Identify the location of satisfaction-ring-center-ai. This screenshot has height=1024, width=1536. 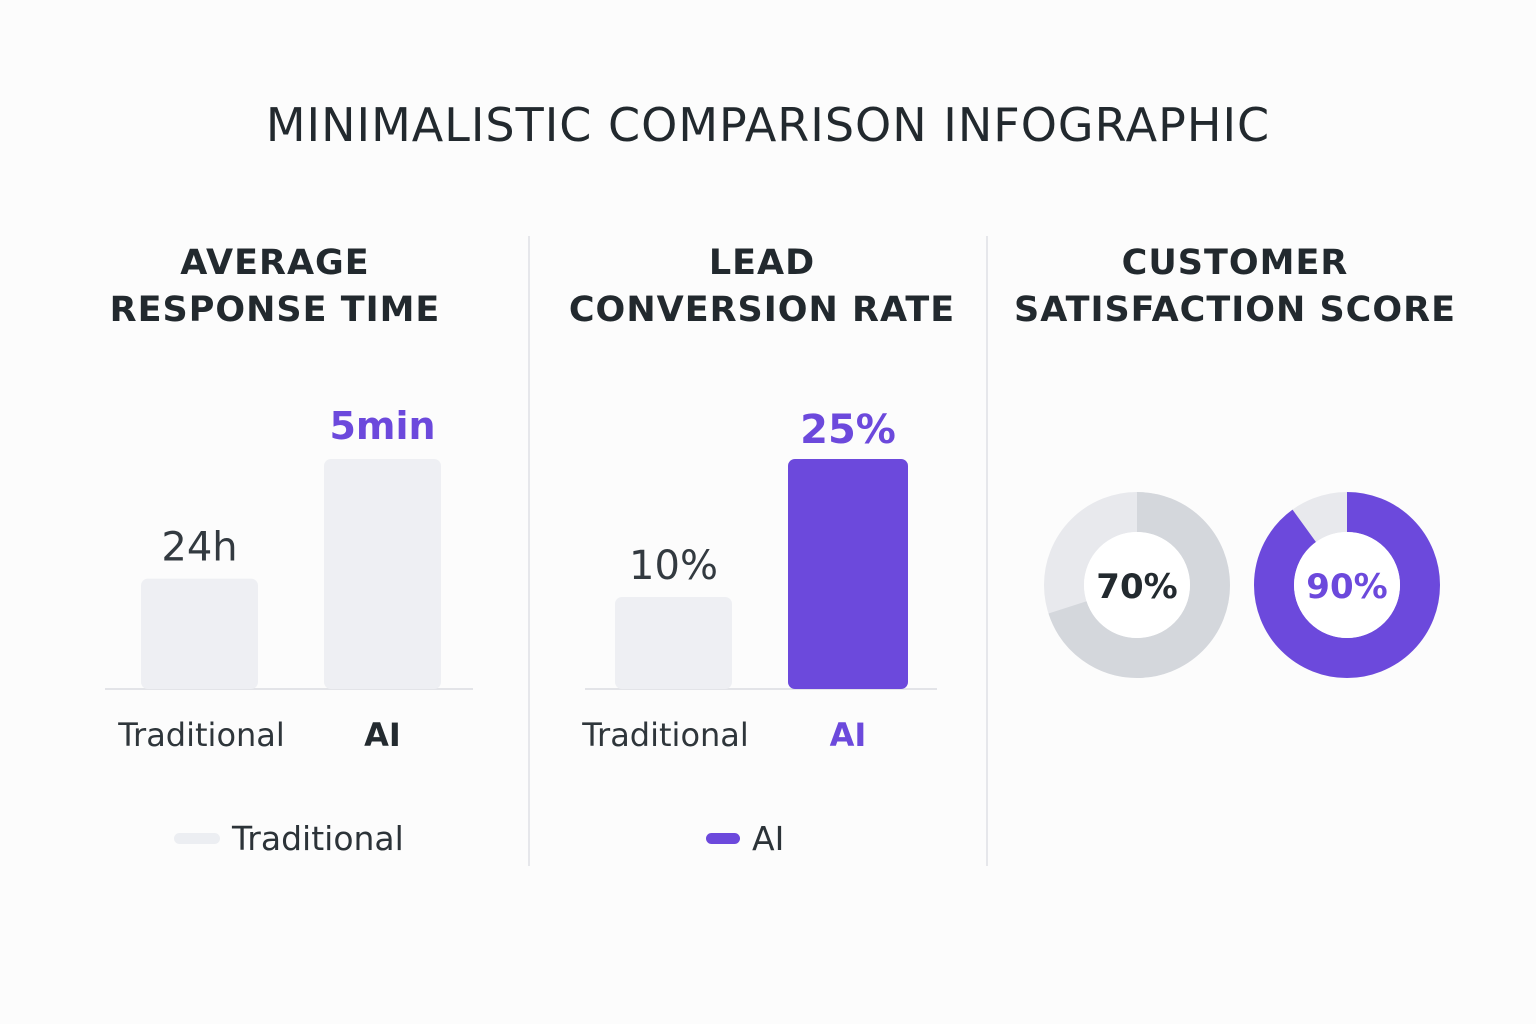
(1347, 585).